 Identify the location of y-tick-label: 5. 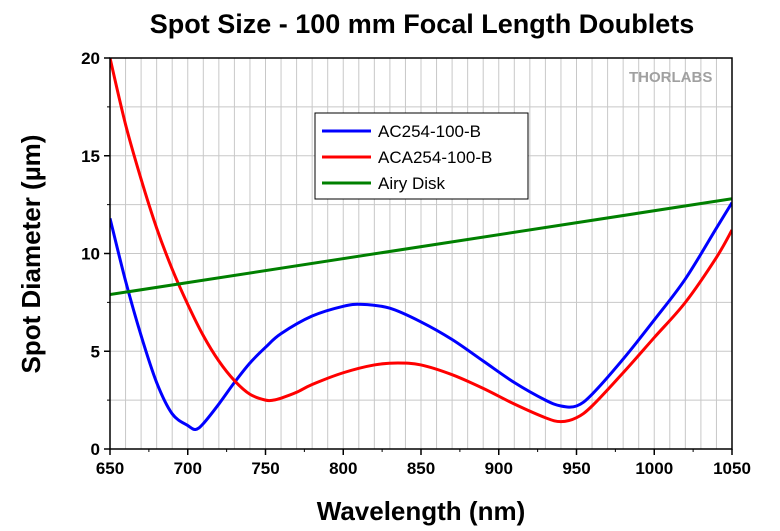
(95, 351).